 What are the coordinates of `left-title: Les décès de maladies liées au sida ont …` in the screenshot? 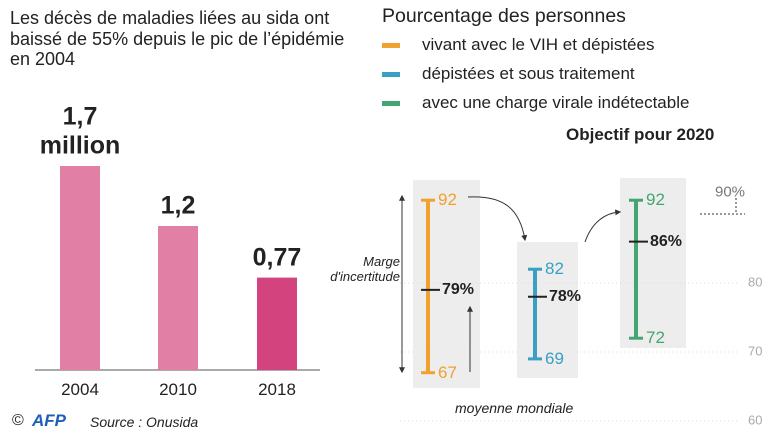 It's located at (177, 39).